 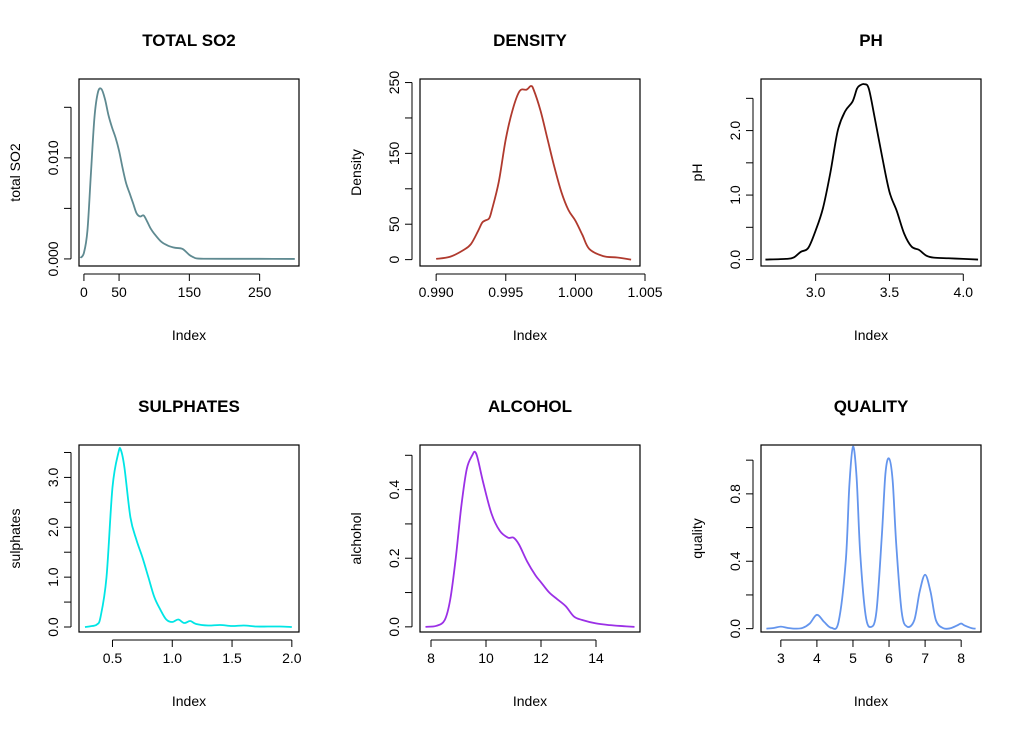 I want to click on x-axis: 8 10 12 14, so click(x=515, y=652).